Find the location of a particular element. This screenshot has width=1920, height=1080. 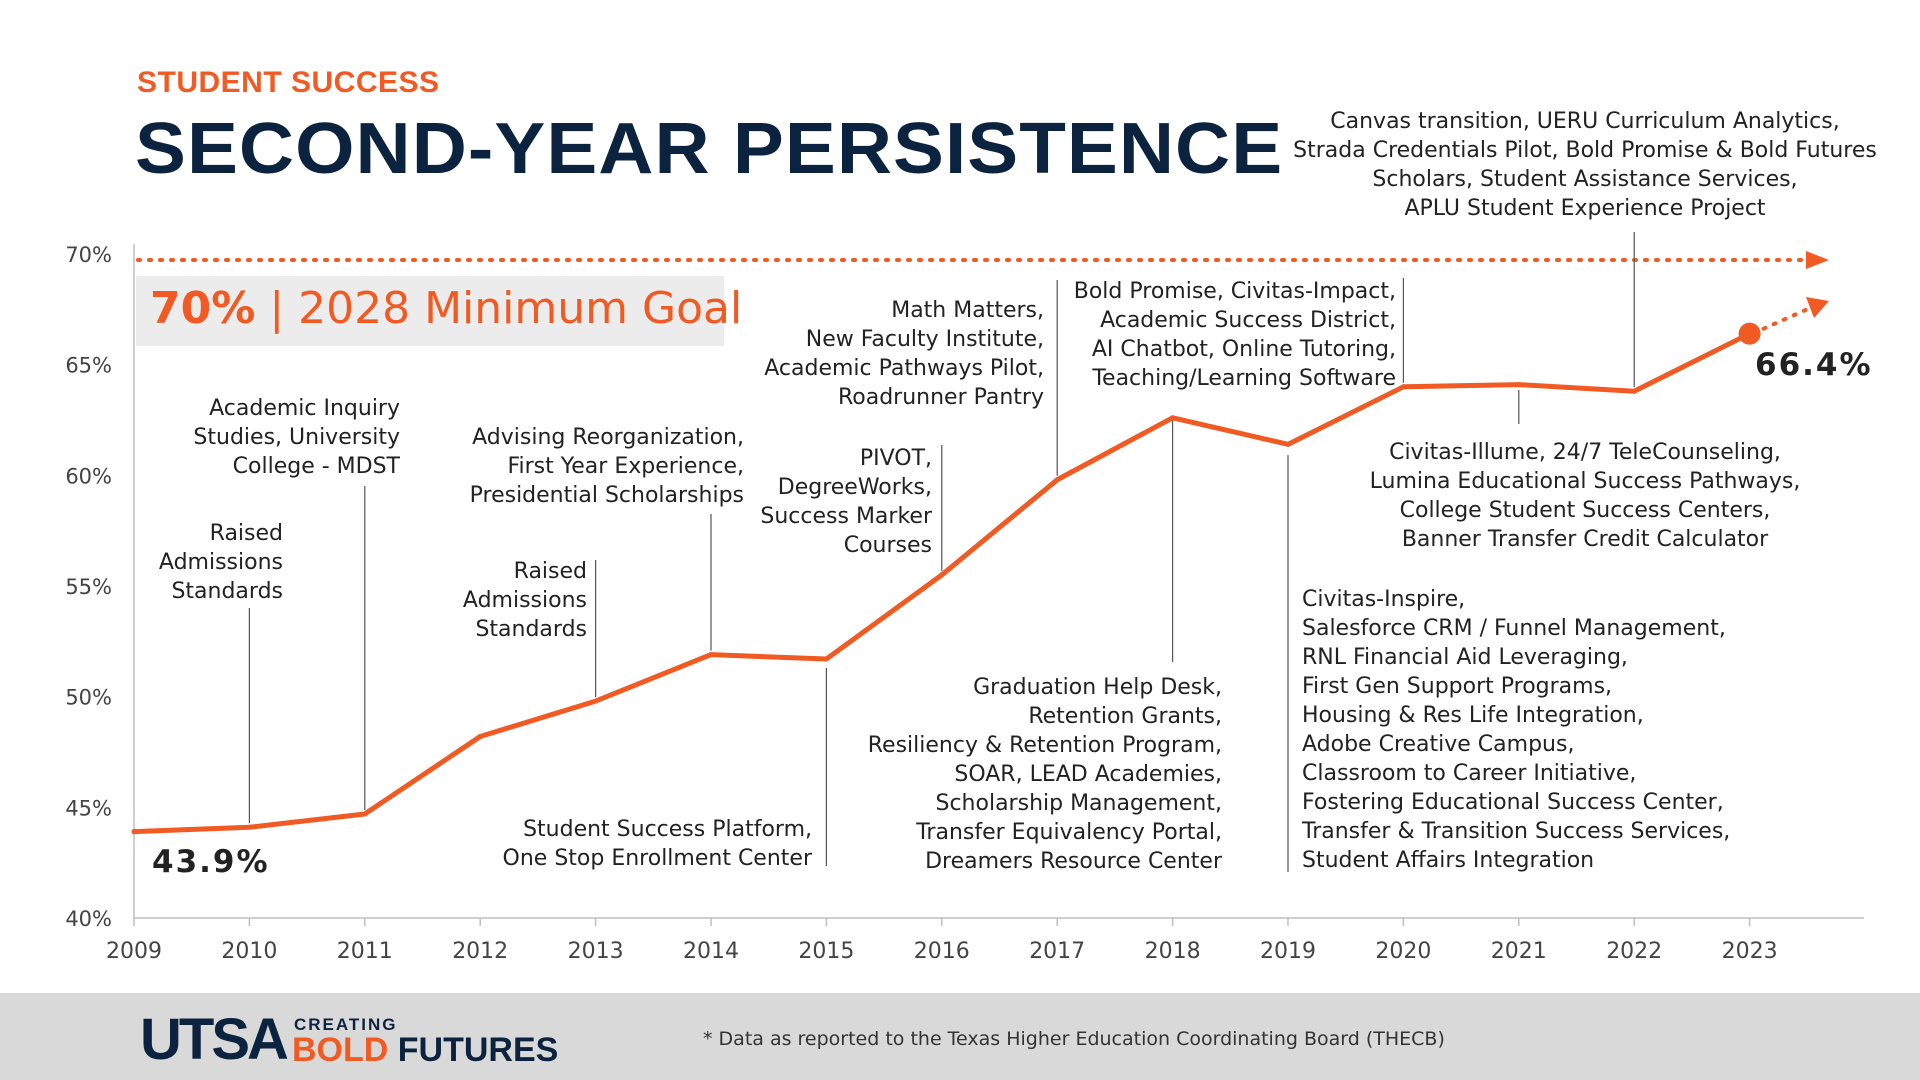

annotation-line: College Student Success Centers, is located at coordinates (1585, 510).